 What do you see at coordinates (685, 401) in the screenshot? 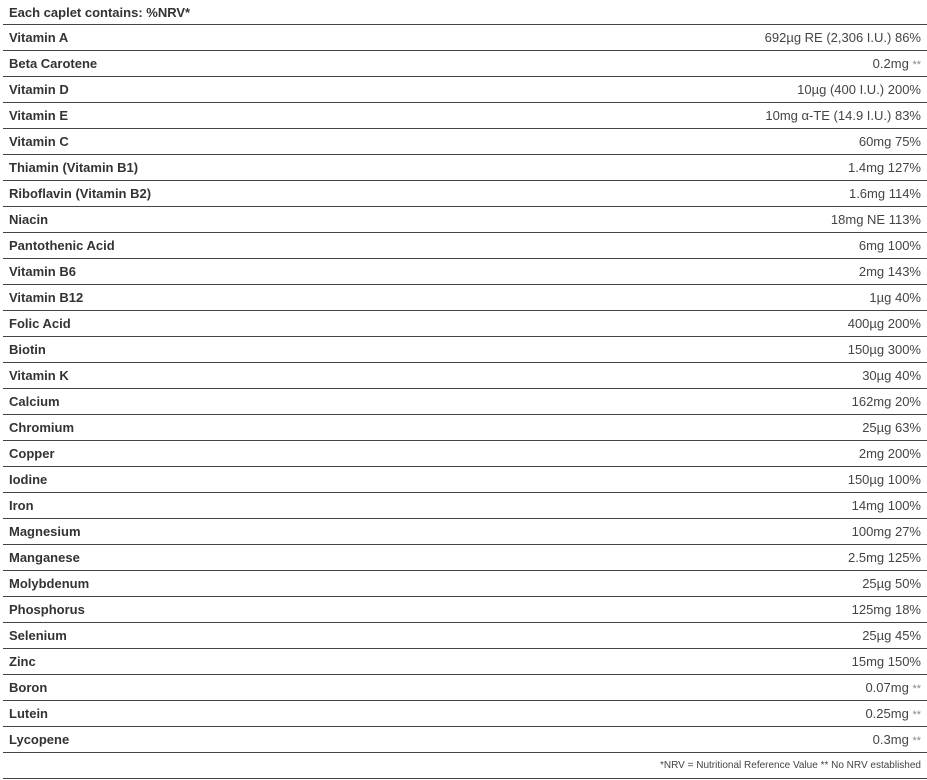
I see `nutrient-amount: 162mg 20%` at bounding box center [685, 401].